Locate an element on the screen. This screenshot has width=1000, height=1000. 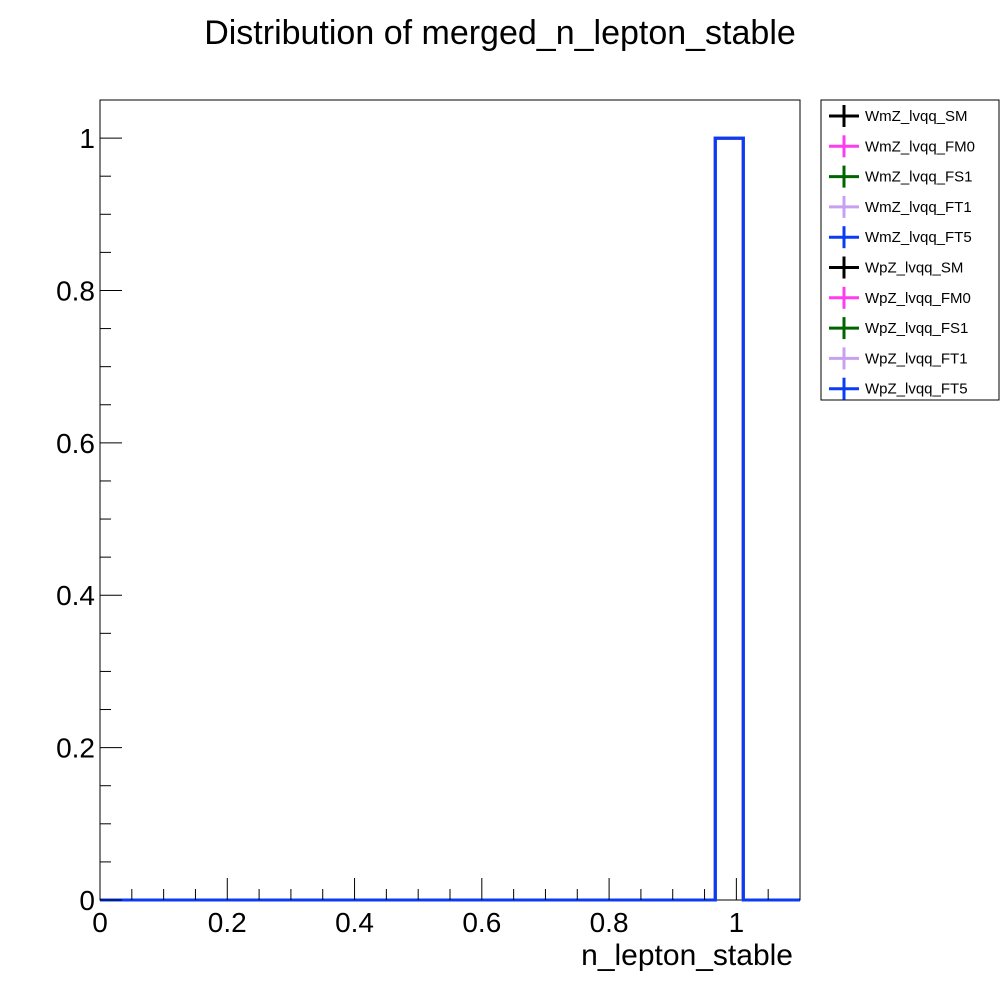
legend-entry-label: WmZ_lvqq_SM is located at coordinates (916, 116).